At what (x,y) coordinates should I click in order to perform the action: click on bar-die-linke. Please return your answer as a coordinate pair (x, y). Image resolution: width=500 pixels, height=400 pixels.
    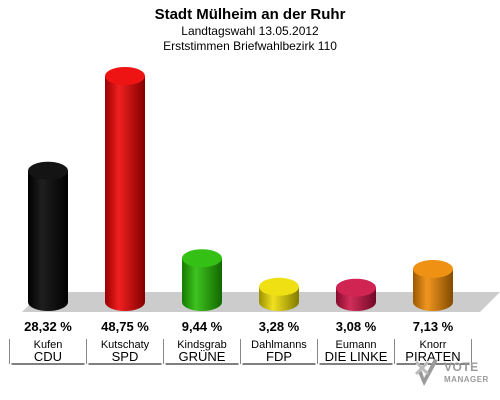
    Looking at the image, I should click on (356, 294).